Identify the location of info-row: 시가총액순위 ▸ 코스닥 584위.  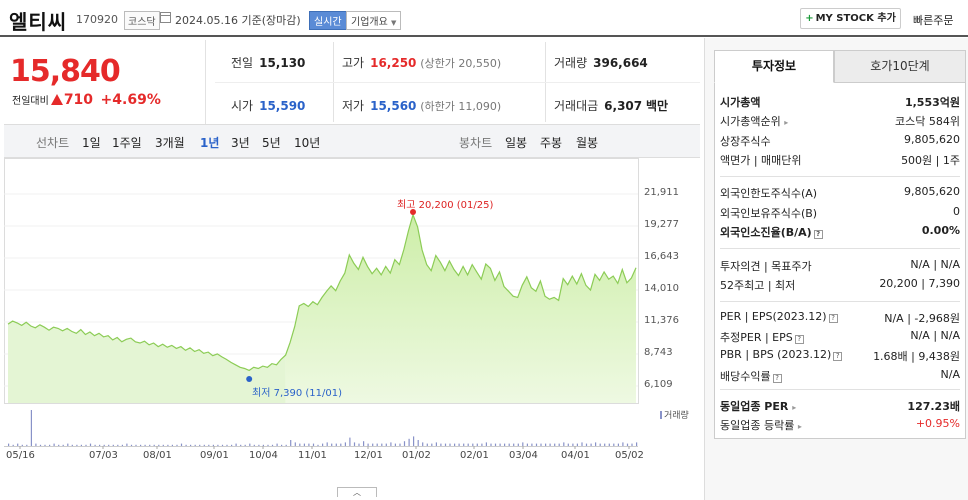
(840, 122).